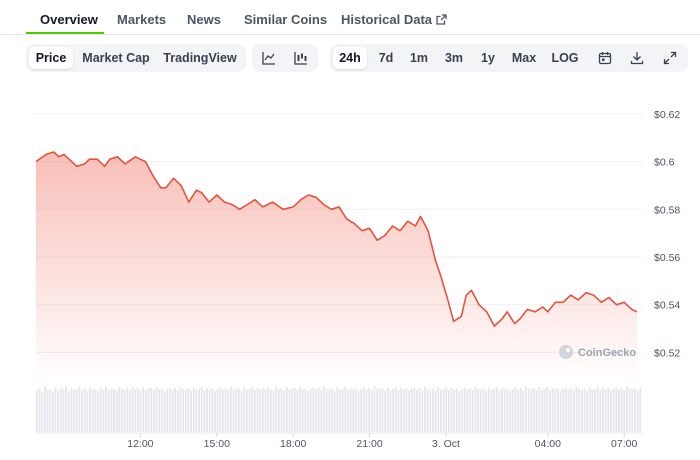  Describe the element at coordinates (565, 58) in the screenshot. I see `log-scale-button: LOG` at that location.